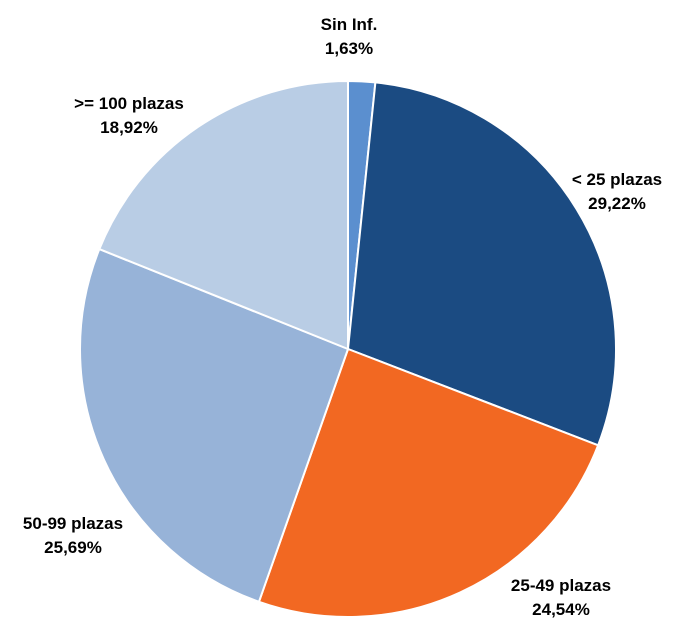 This screenshot has height=623, width=677. Describe the element at coordinates (129, 127) in the screenshot. I see `slice-value-label: 18,92%` at that location.